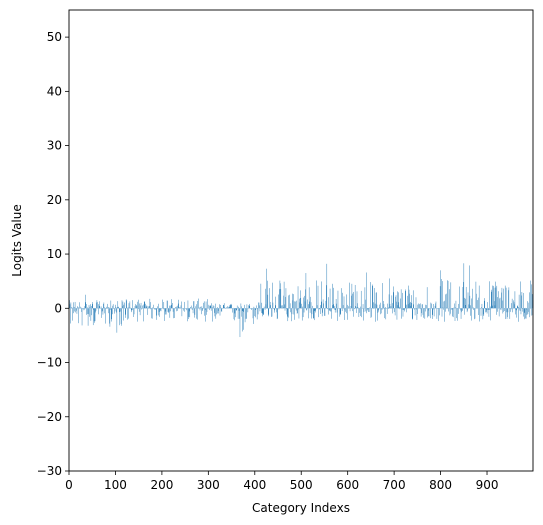  I want to click on x-tick-label: 100, so click(115, 485).